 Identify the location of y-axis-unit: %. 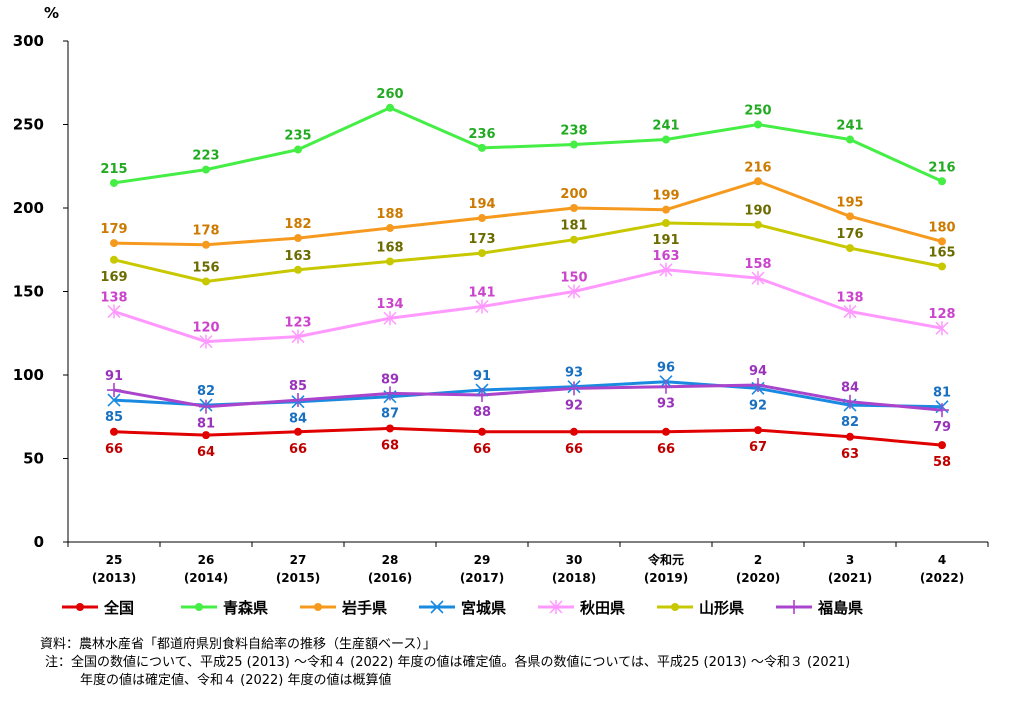
(51, 13).